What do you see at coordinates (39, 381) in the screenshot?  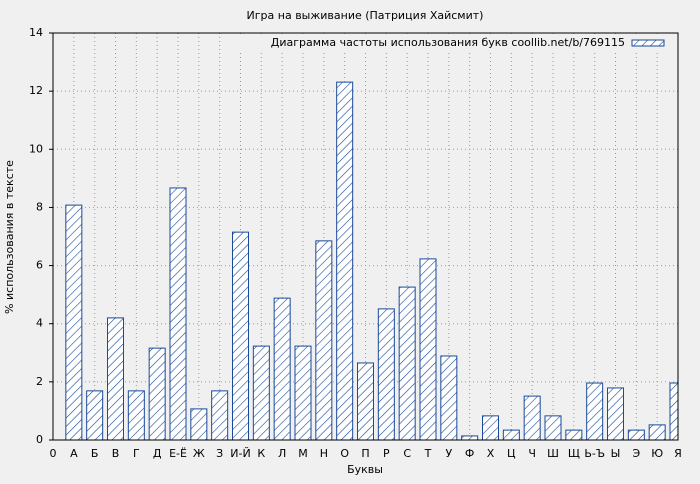 I see `y-tick-label: 2` at bounding box center [39, 381].